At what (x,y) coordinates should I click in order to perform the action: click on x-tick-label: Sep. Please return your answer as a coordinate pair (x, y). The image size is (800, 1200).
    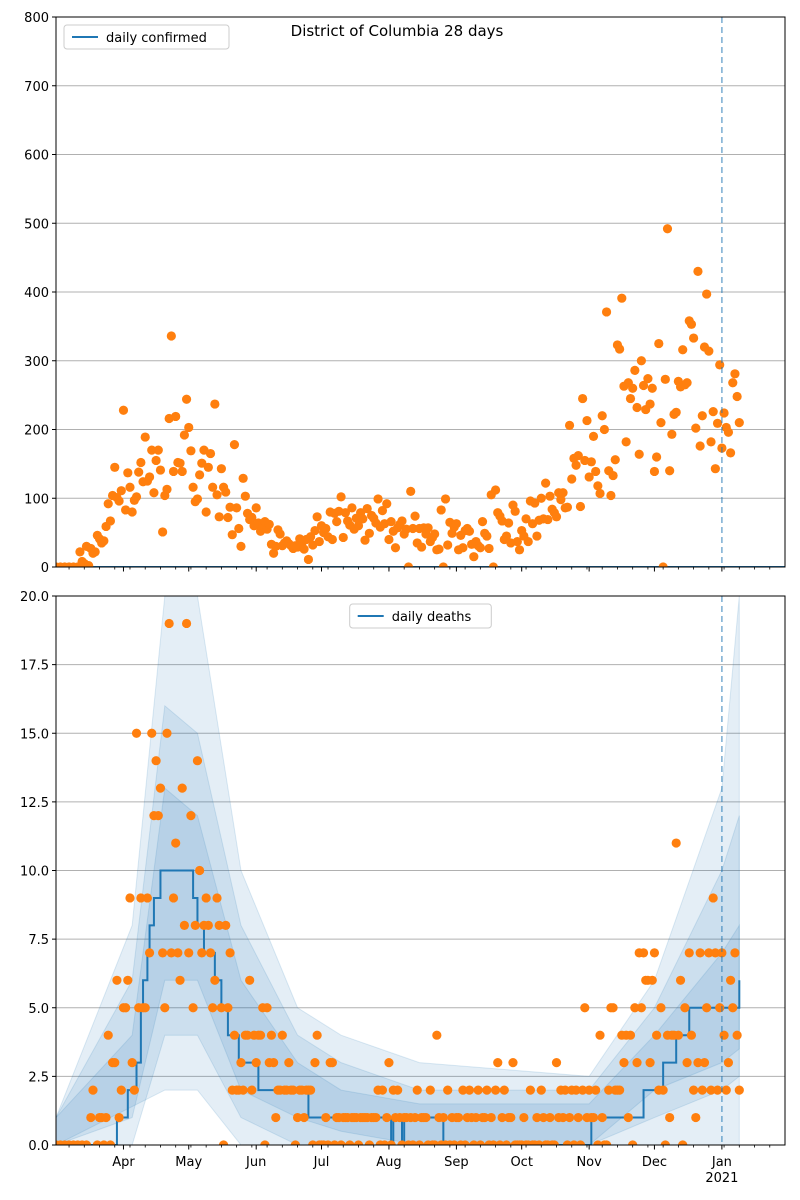
    Looking at the image, I should click on (456, 1162).